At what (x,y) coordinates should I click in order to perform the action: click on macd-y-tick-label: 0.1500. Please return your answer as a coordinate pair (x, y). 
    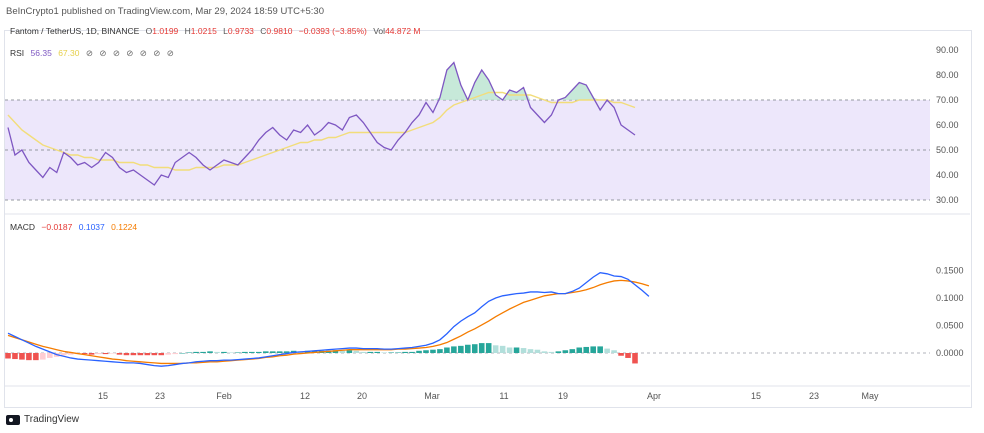
    Looking at the image, I should click on (950, 271).